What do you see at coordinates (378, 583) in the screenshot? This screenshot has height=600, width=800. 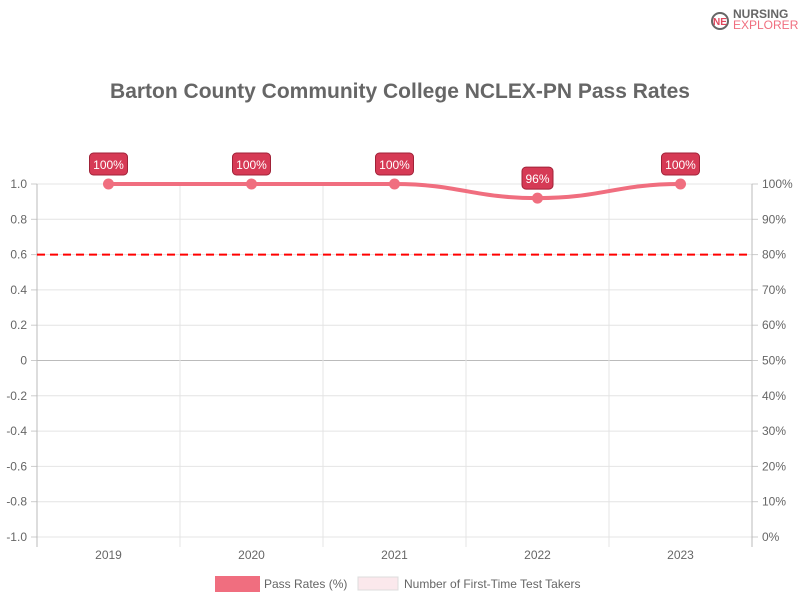 I see `legend-swatch-test-takers` at bounding box center [378, 583].